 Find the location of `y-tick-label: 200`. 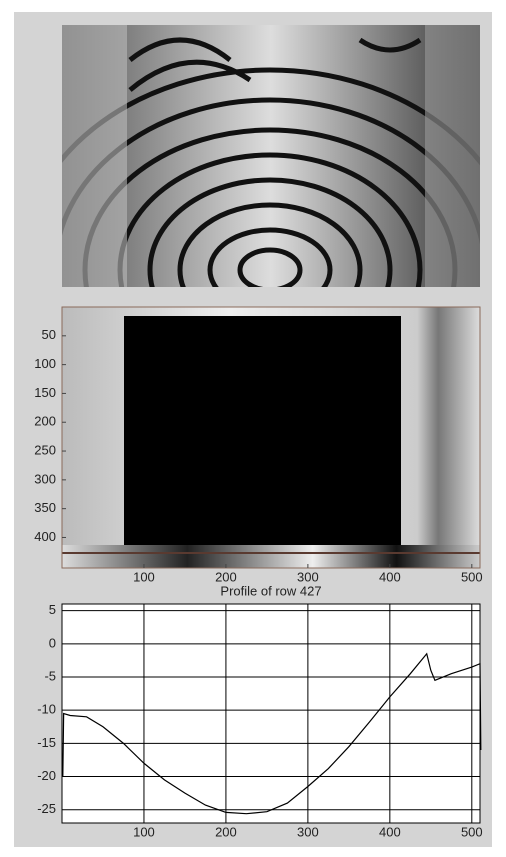

y-tick-label: 200 is located at coordinates (45, 421).